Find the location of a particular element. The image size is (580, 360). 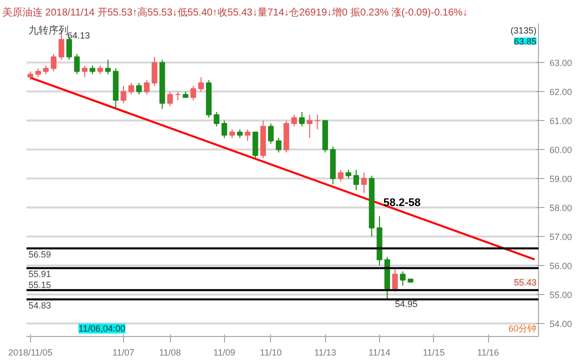

y-tick-label: 58.00 is located at coordinates (561, 208).